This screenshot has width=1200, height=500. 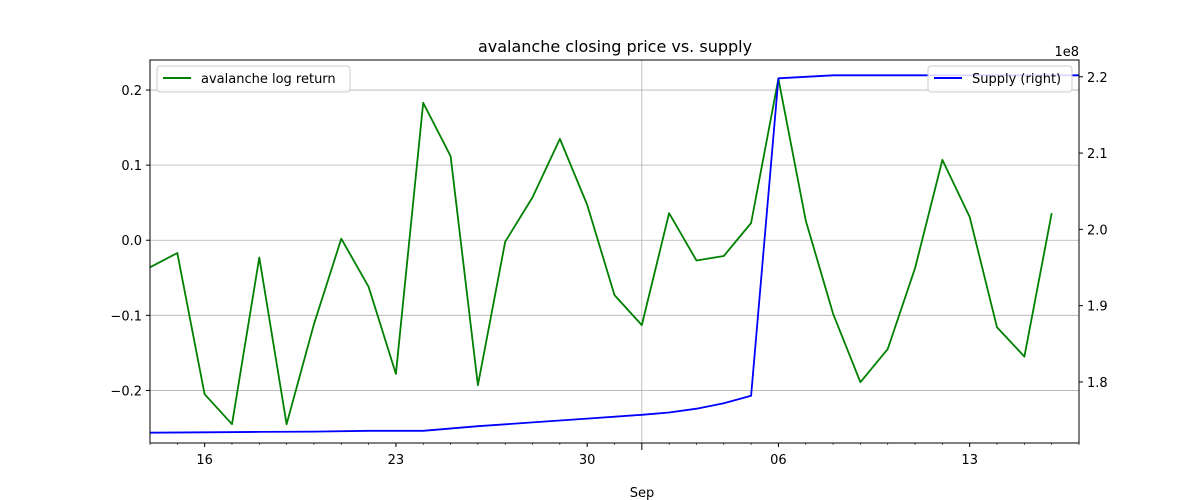 I want to click on right-axis-offset-label: 1e8, so click(x=1066, y=52).